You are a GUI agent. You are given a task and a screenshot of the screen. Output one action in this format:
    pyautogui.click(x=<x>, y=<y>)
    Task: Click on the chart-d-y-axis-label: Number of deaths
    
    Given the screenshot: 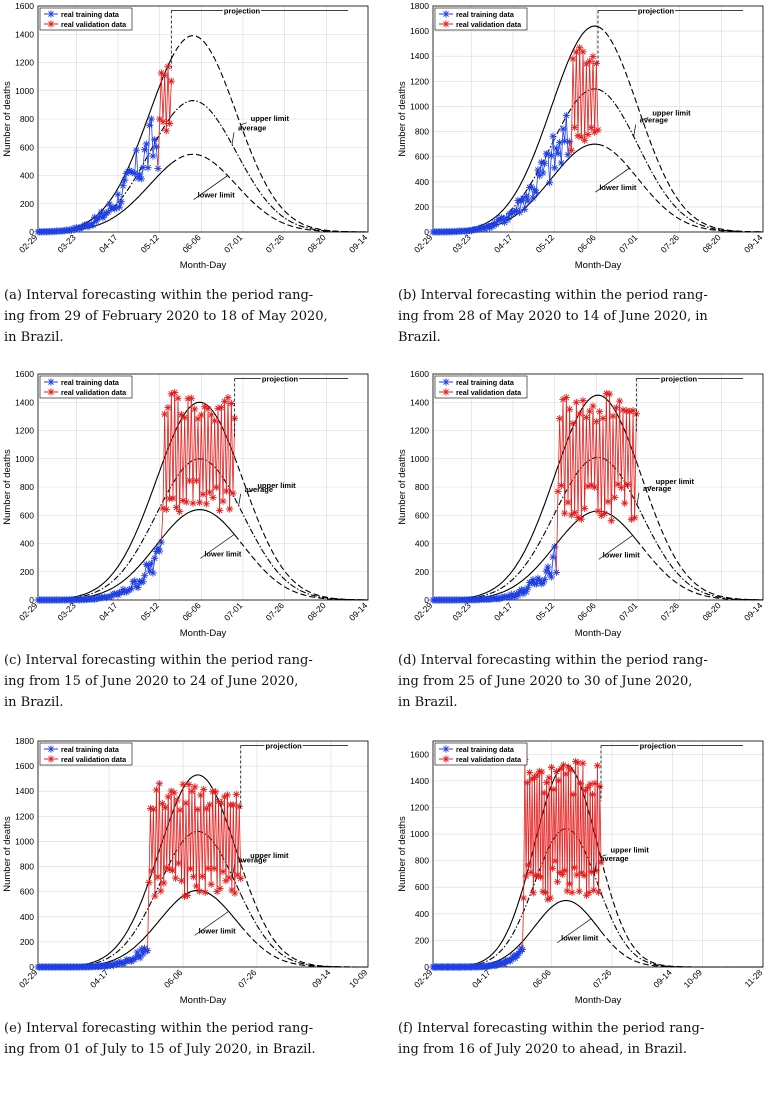 What is the action you would take?
    pyautogui.click(x=402, y=487)
    